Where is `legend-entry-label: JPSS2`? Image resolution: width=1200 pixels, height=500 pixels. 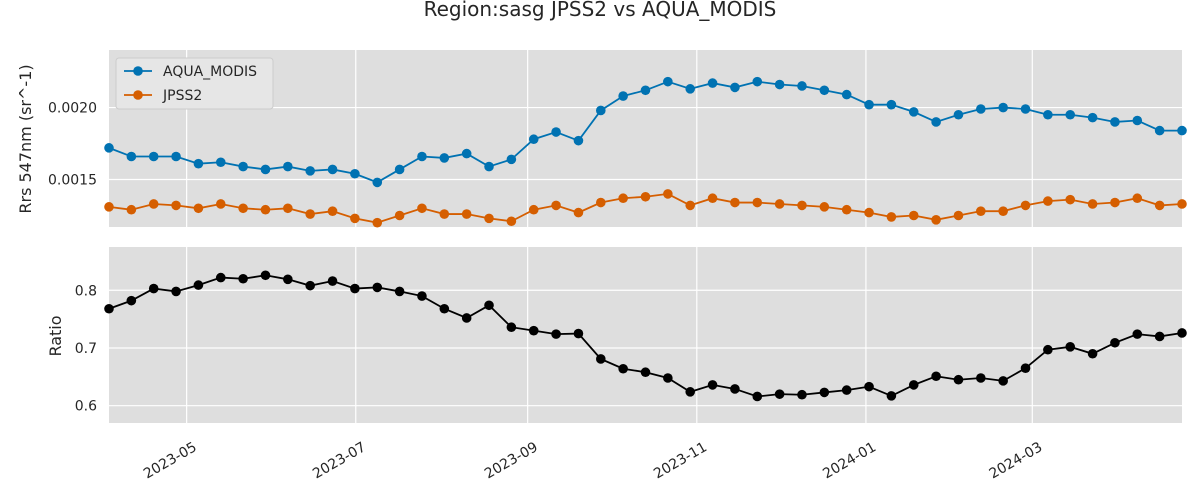 legend-entry-label: JPSS2 is located at coordinates (182, 96).